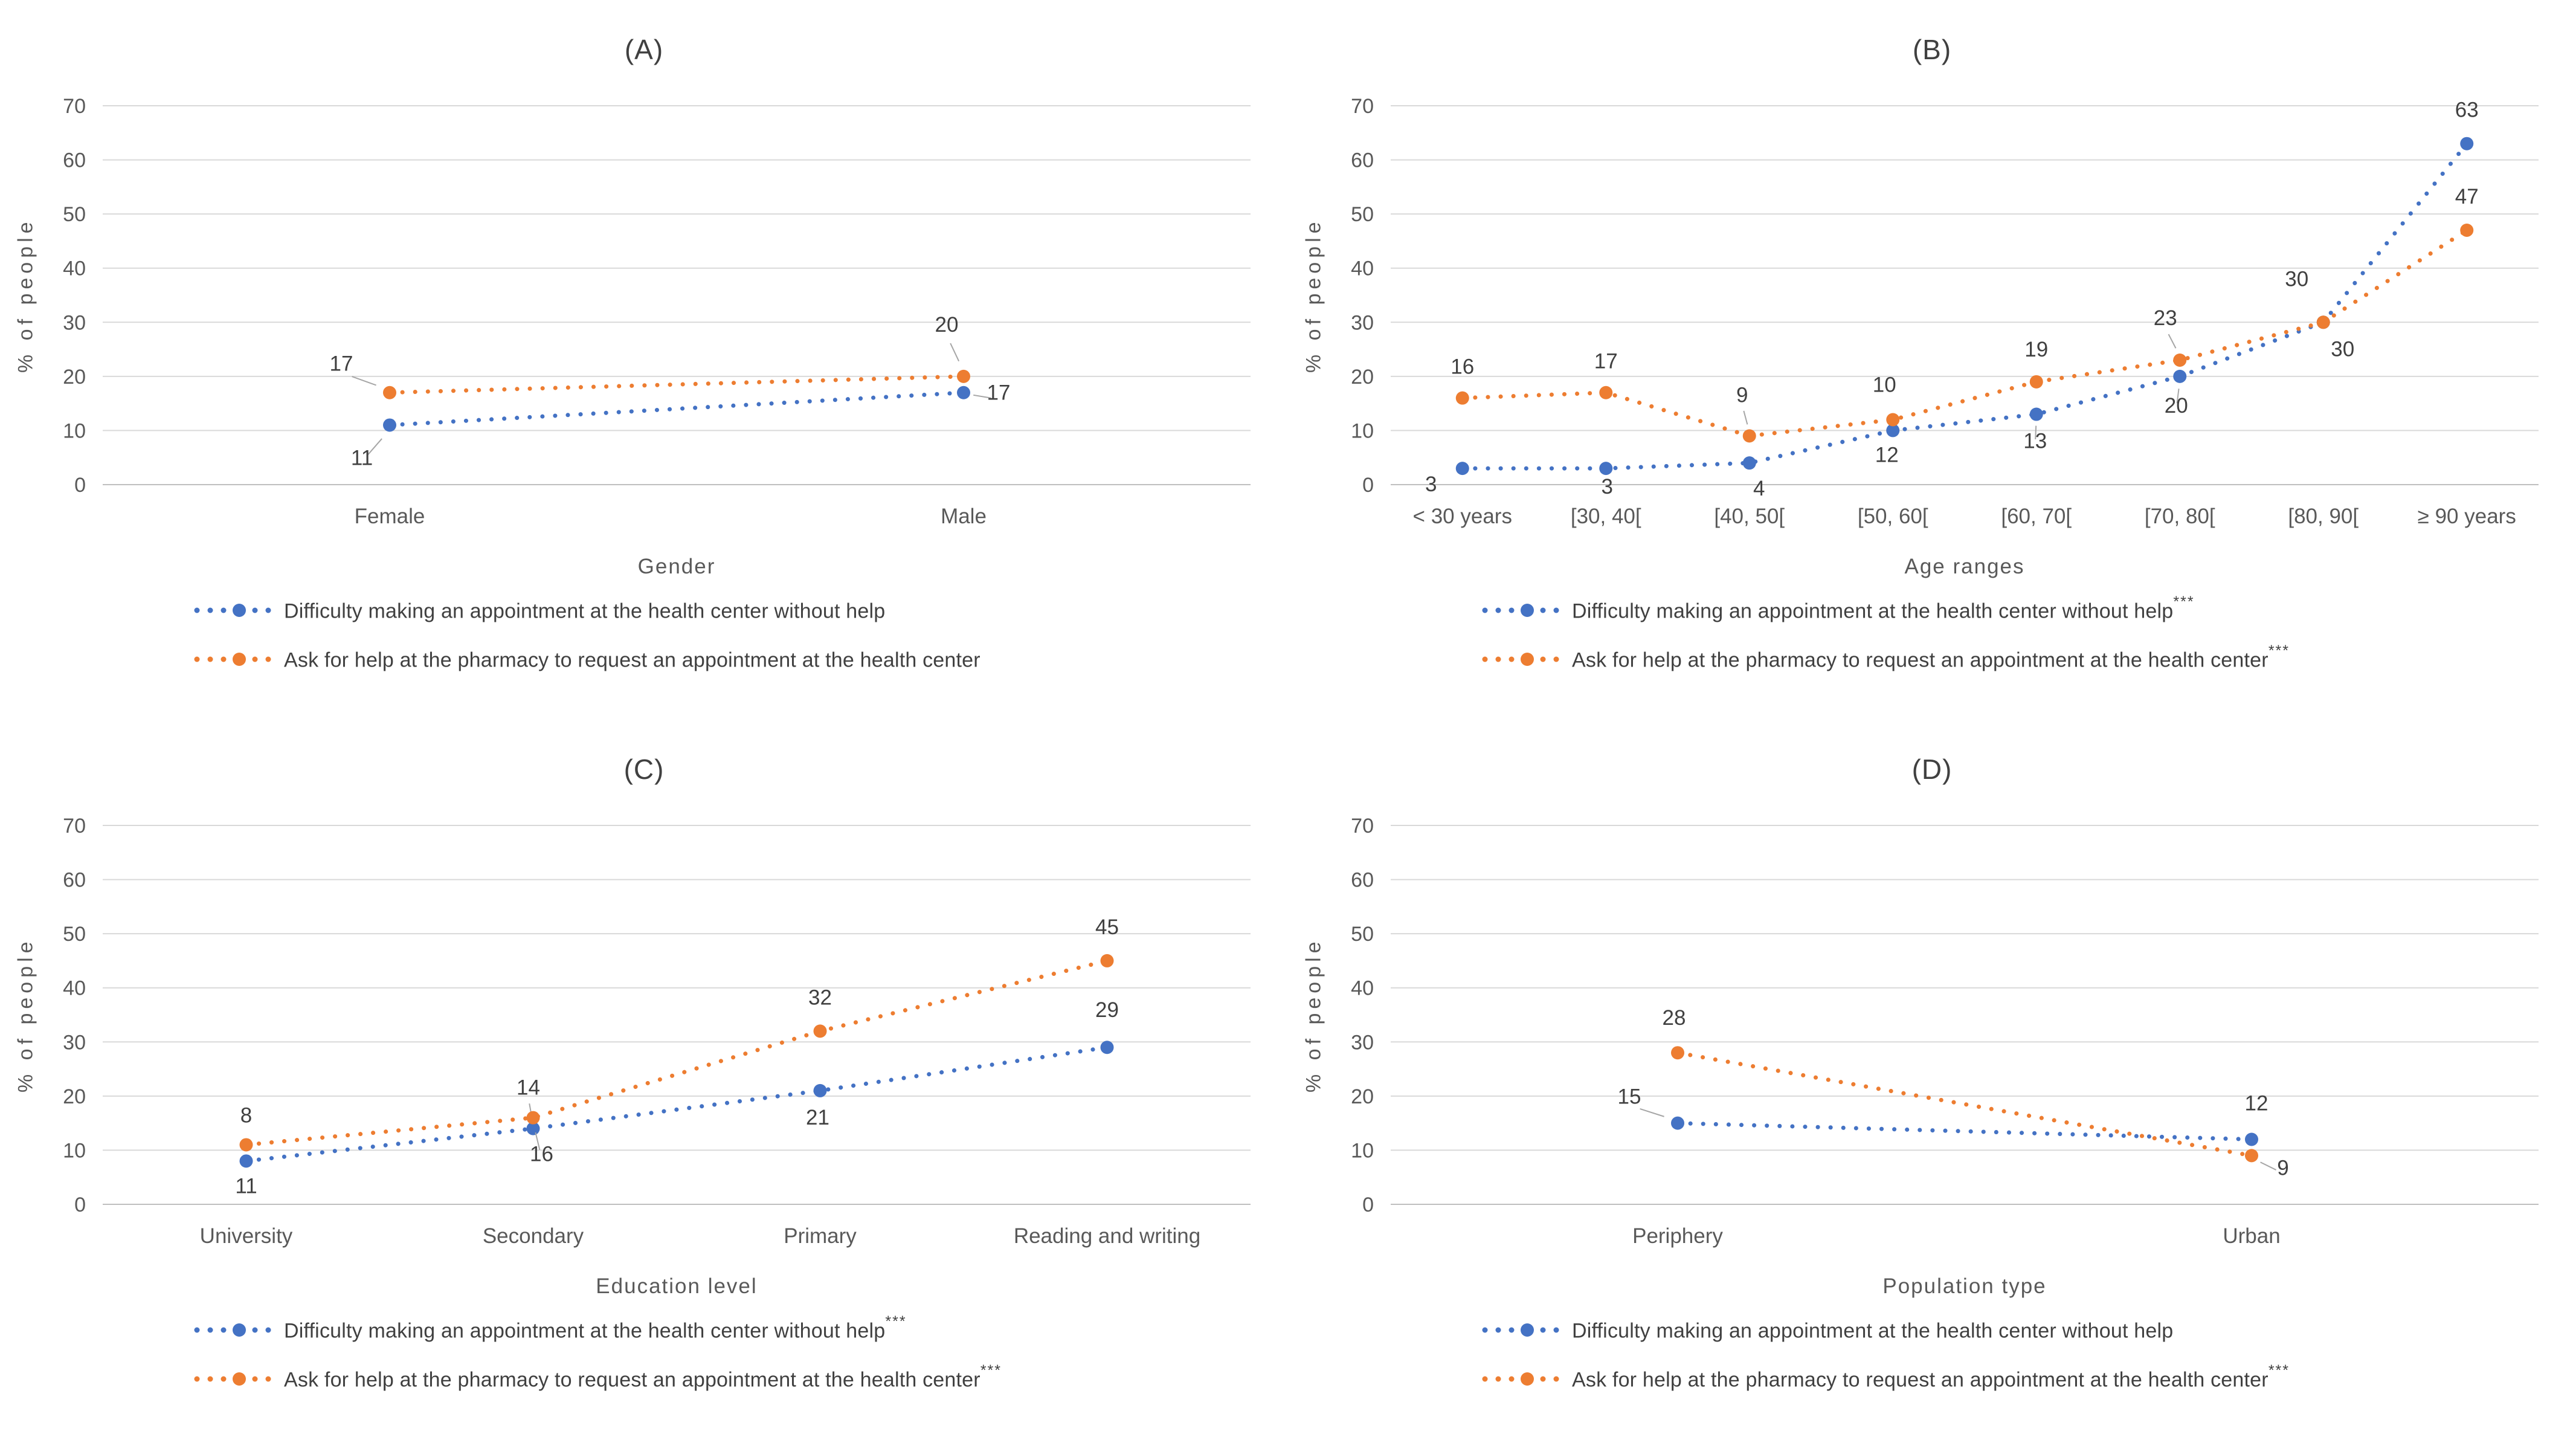  I want to click on svg-text: 14, so click(529, 1088).